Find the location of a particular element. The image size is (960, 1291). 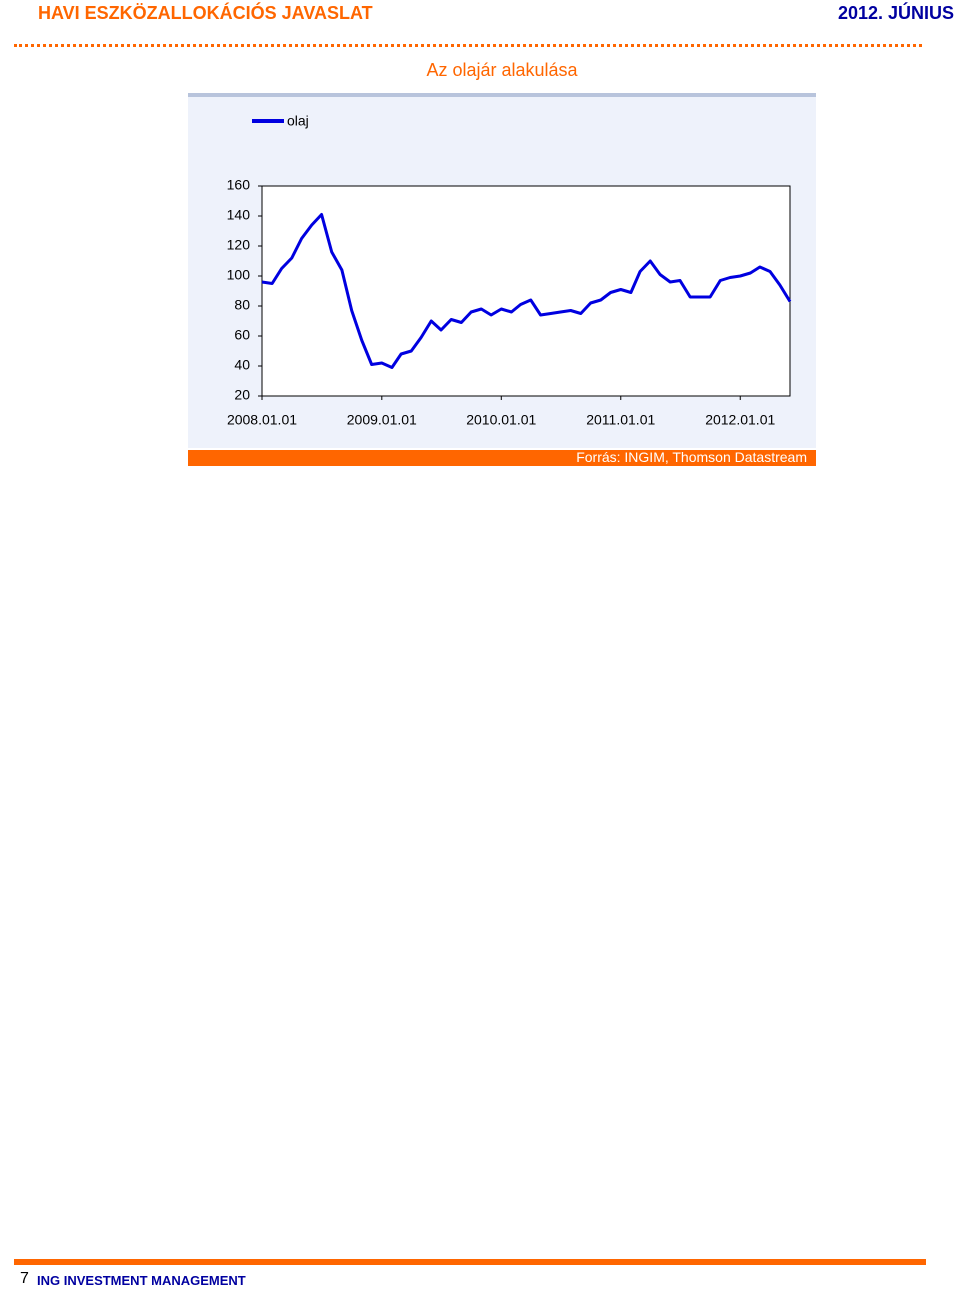

source-bar is located at coordinates (502, 458).